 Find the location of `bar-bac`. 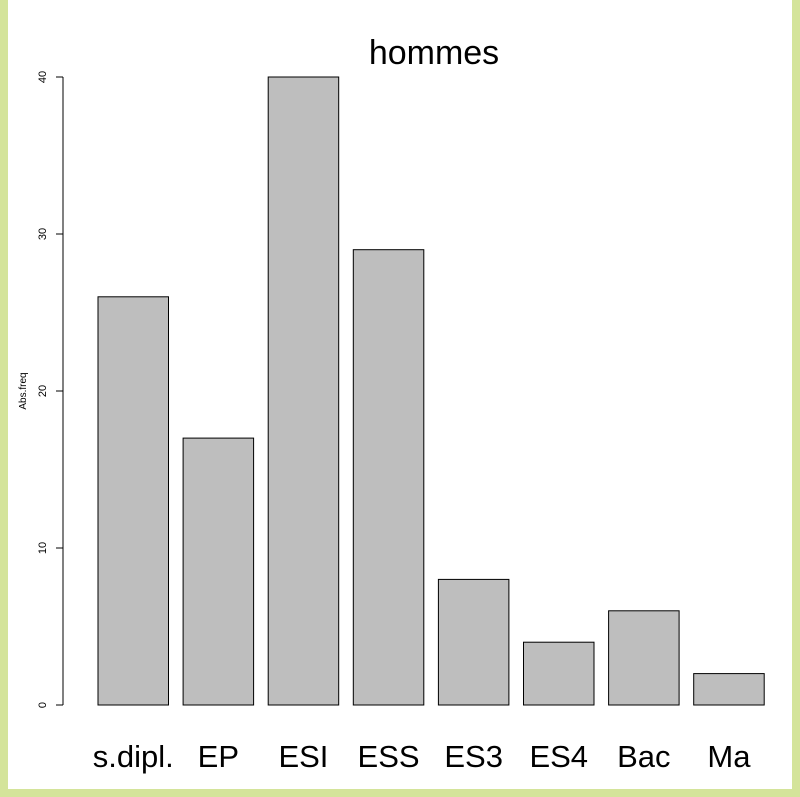

bar-bac is located at coordinates (644, 658).